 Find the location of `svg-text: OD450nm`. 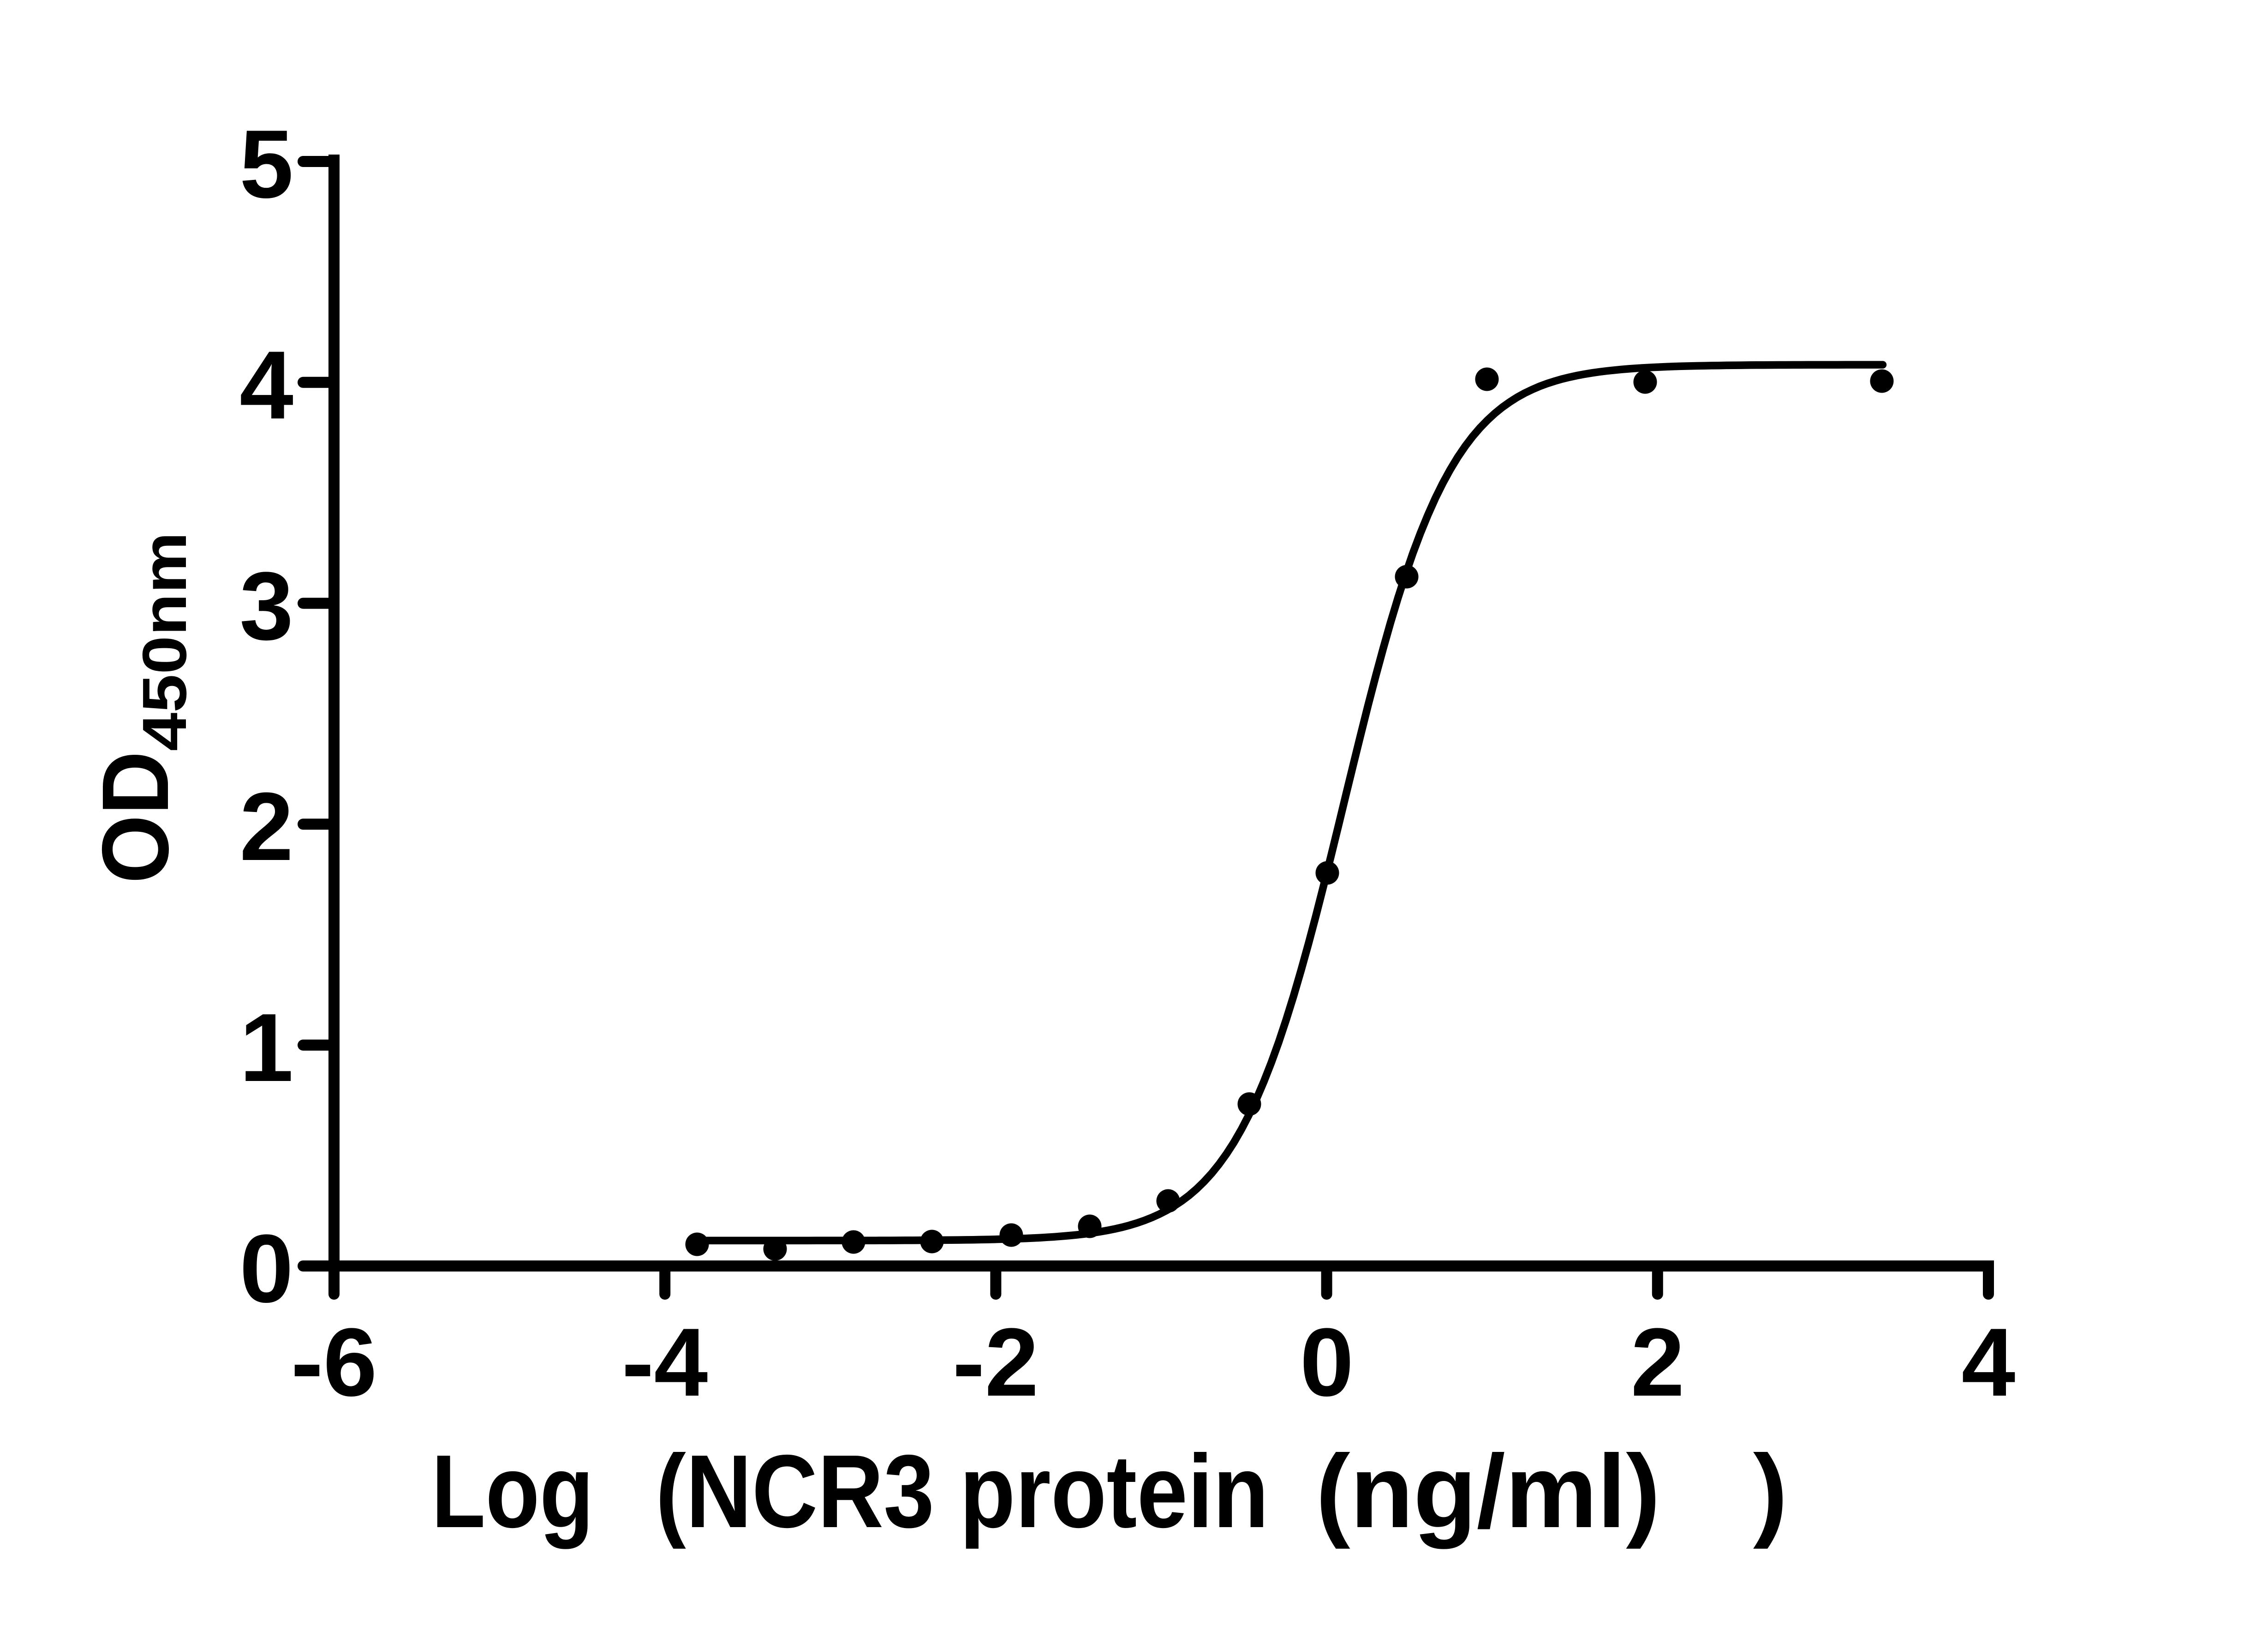

svg-text: OD450nm is located at coordinates (141, 708).